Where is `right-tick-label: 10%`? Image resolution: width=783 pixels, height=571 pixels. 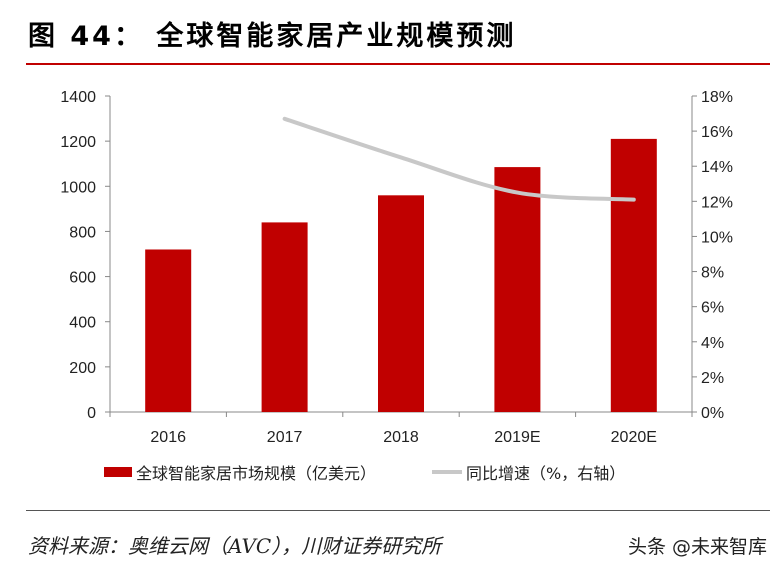
right-tick-label: 10% is located at coordinates (717, 237).